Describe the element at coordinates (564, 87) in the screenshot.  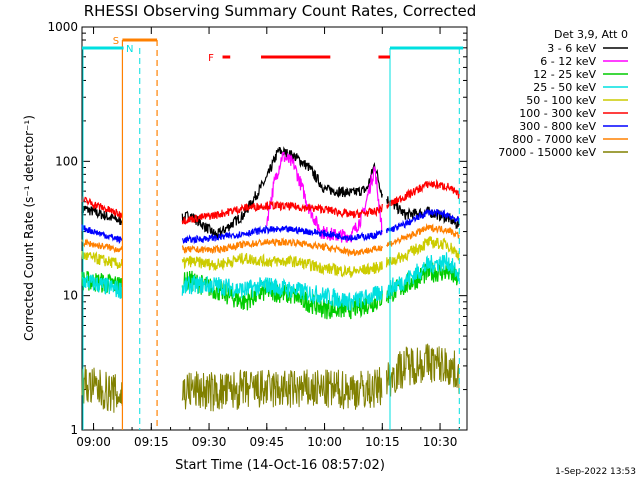
I see `legend-label: 25 - 50 keV` at that location.